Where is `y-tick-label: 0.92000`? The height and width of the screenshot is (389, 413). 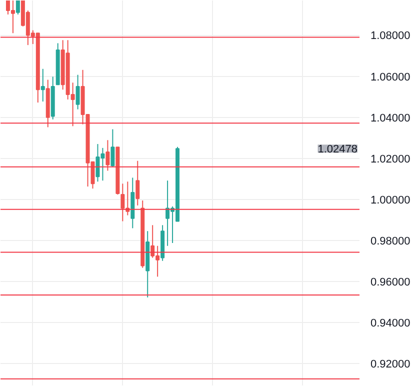 y-tick-label: 0.92000 is located at coordinates (390, 364).